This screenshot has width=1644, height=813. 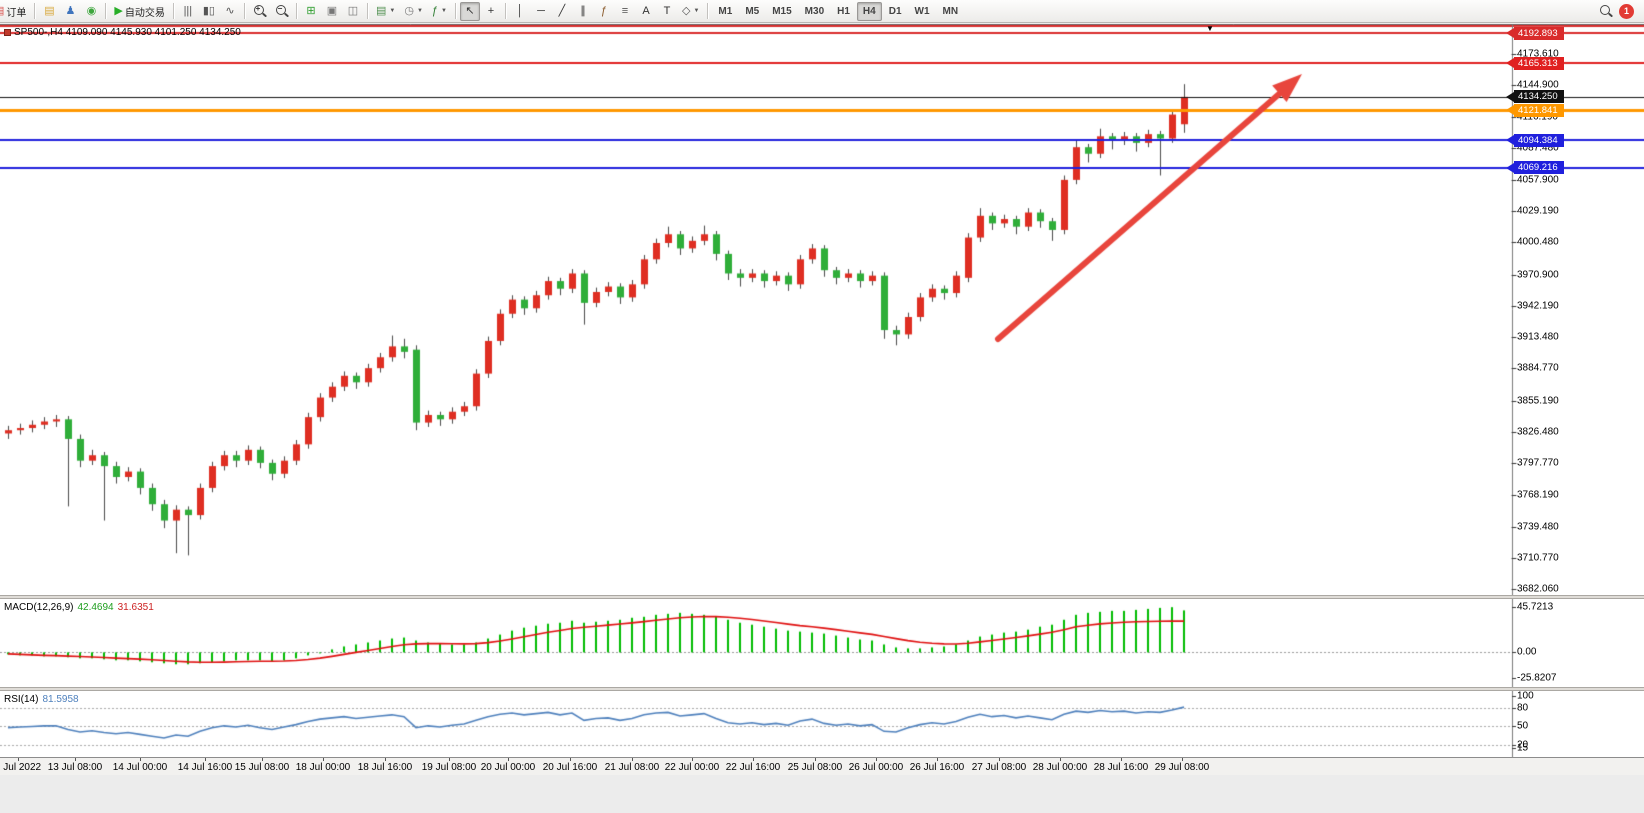 I want to click on resistance-line-1-price-tag: 4192.893, so click(x=1535, y=33).